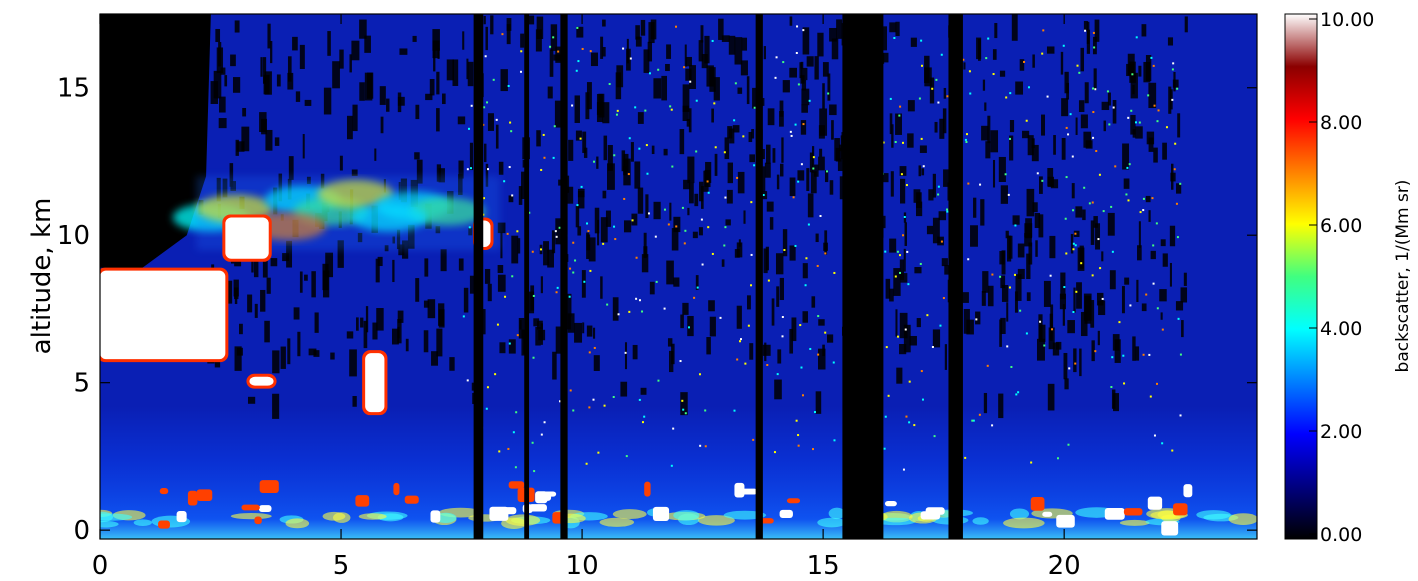 This screenshot has height=581, width=1418. Describe the element at coordinates (686, 515) in the screenshot. I see `surface-aerosol` at that location.